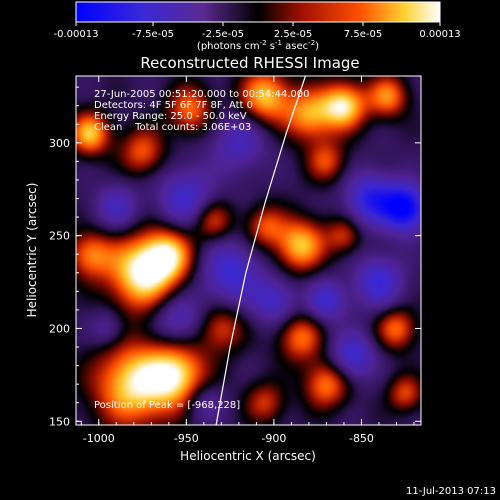 The image size is (500, 500). Describe the element at coordinates (202, 94) in the screenshot. I see `annotation-time-range: 27-Jun-2005 00:51:20.000 to 00:54:44.000` at that location.